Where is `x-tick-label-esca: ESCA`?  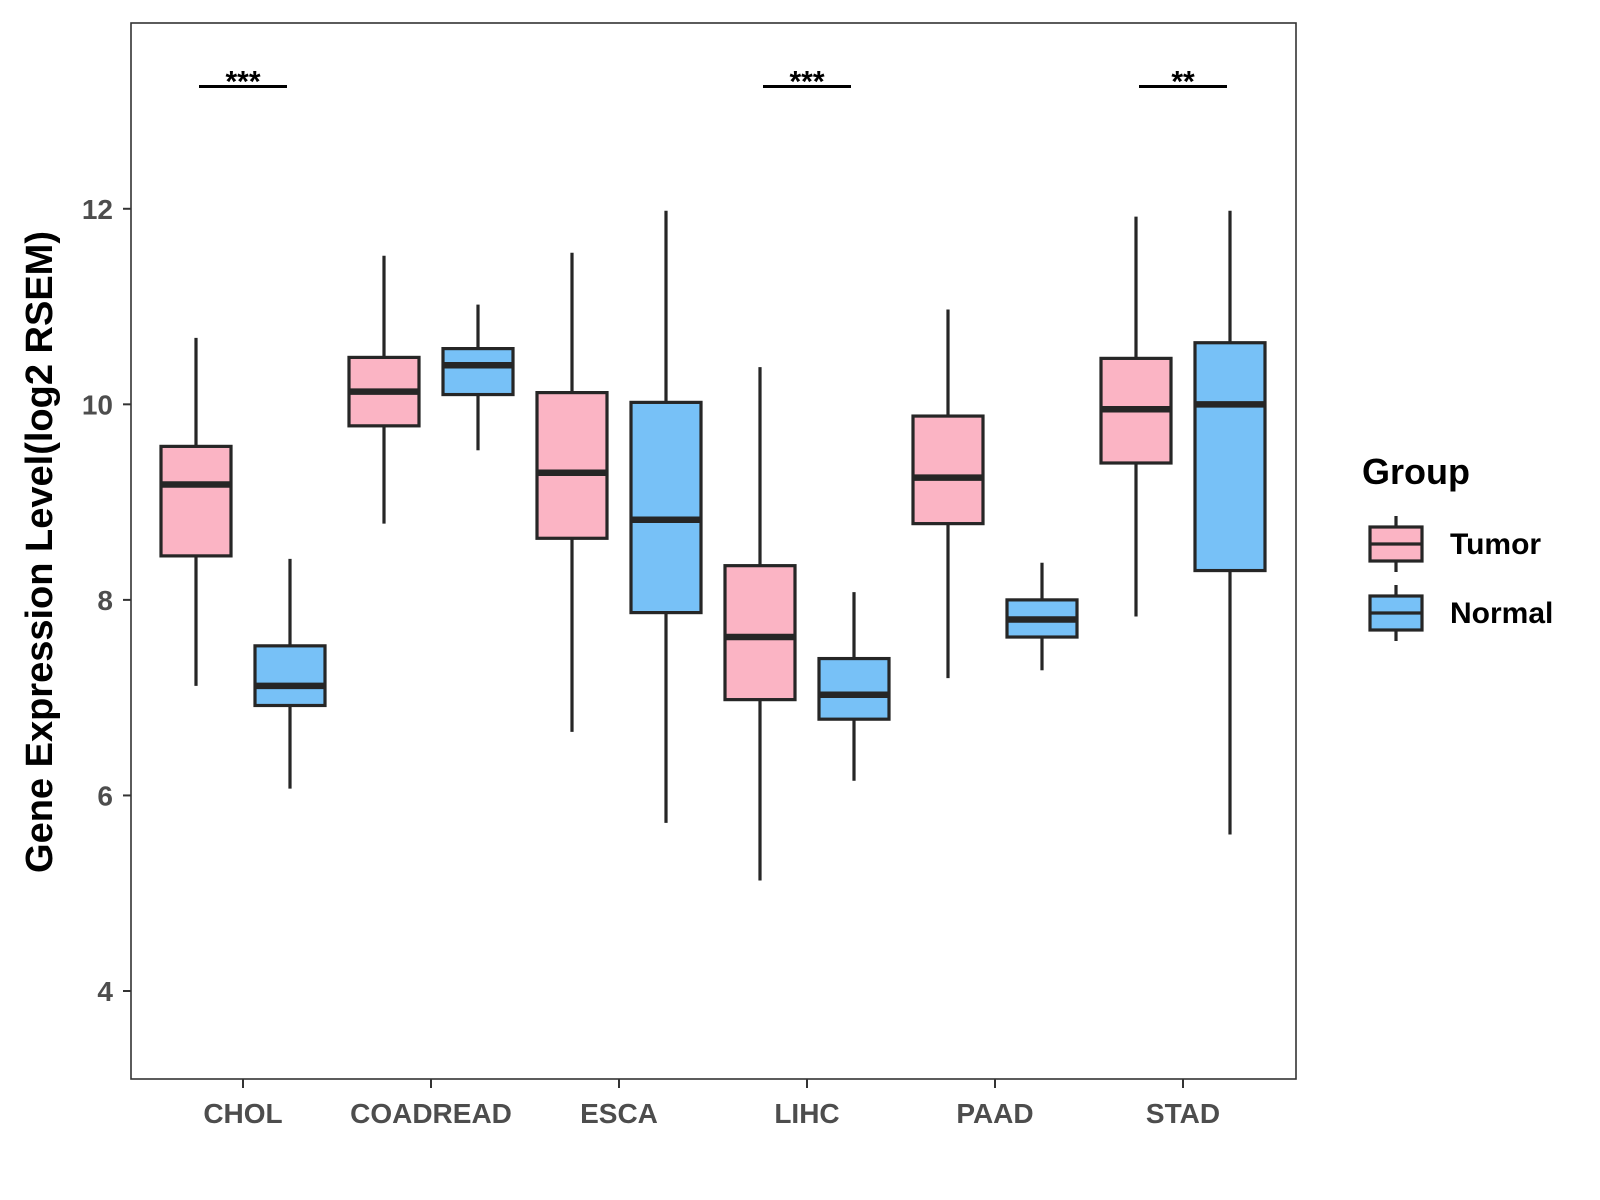 x-tick-label-esca: ESCA is located at coordinates (619, 1113).